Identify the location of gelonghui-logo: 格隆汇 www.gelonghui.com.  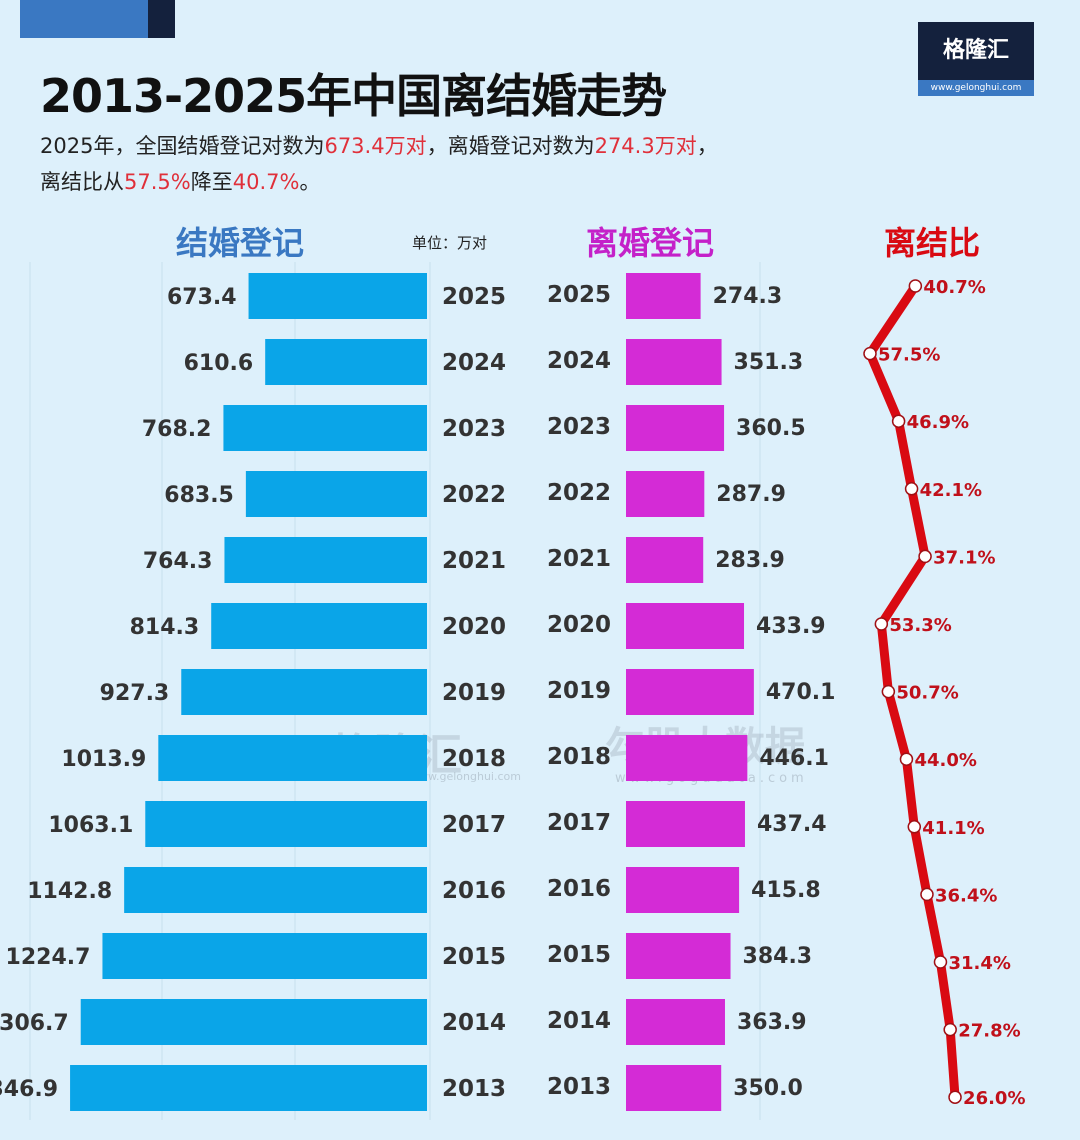
(976, 59).